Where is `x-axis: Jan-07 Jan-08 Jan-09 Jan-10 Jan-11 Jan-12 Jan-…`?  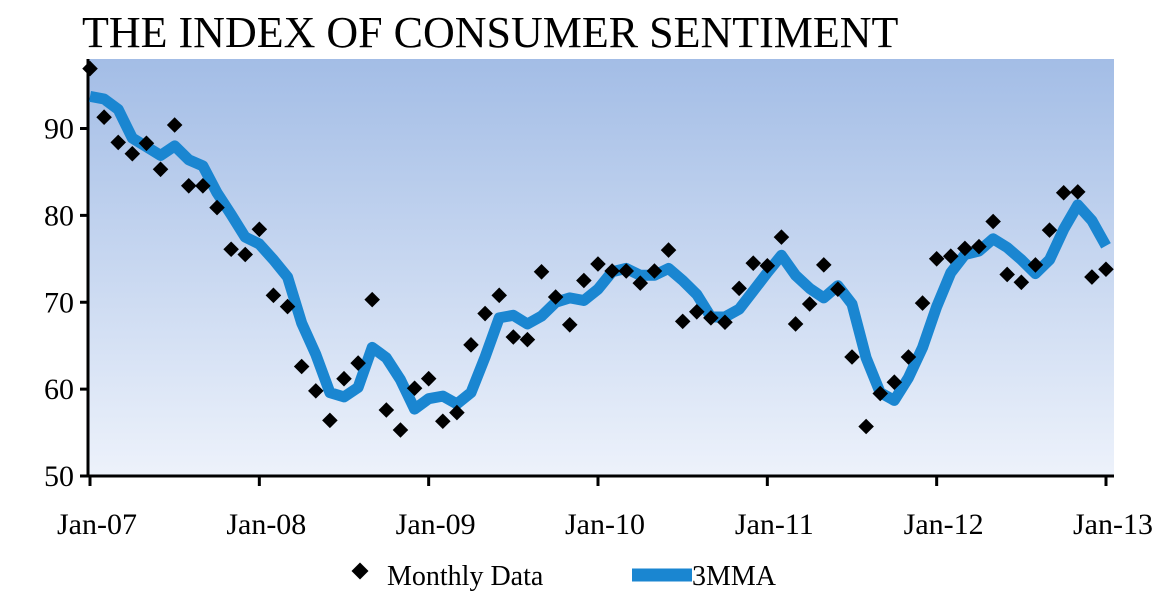
x-axis: Jan-07 Jan-08 Jan-09 Jan-10 Jan-11 Jan-12 Jan-… is located at coordinates (605, 507).